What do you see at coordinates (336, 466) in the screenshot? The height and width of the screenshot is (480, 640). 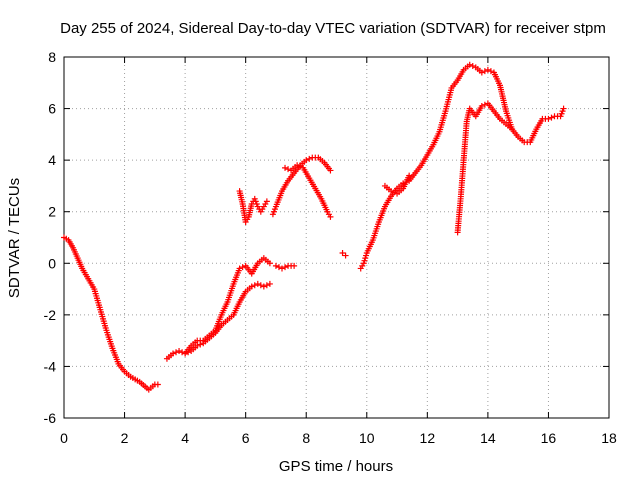 I see `x-axis-label: GPS time / hours` at bounding box center [336, 466].